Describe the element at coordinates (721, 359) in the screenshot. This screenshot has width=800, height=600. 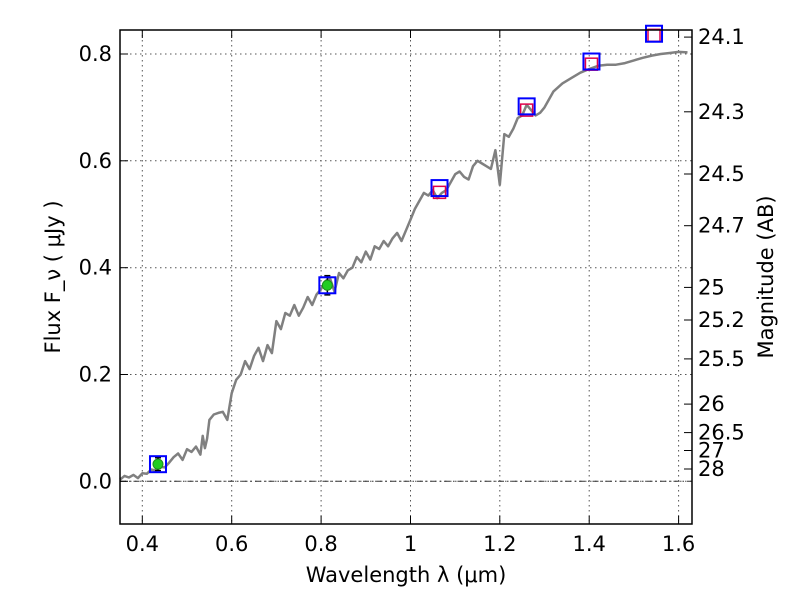
I see `magnitude-tick-label: 25.5` at that location.